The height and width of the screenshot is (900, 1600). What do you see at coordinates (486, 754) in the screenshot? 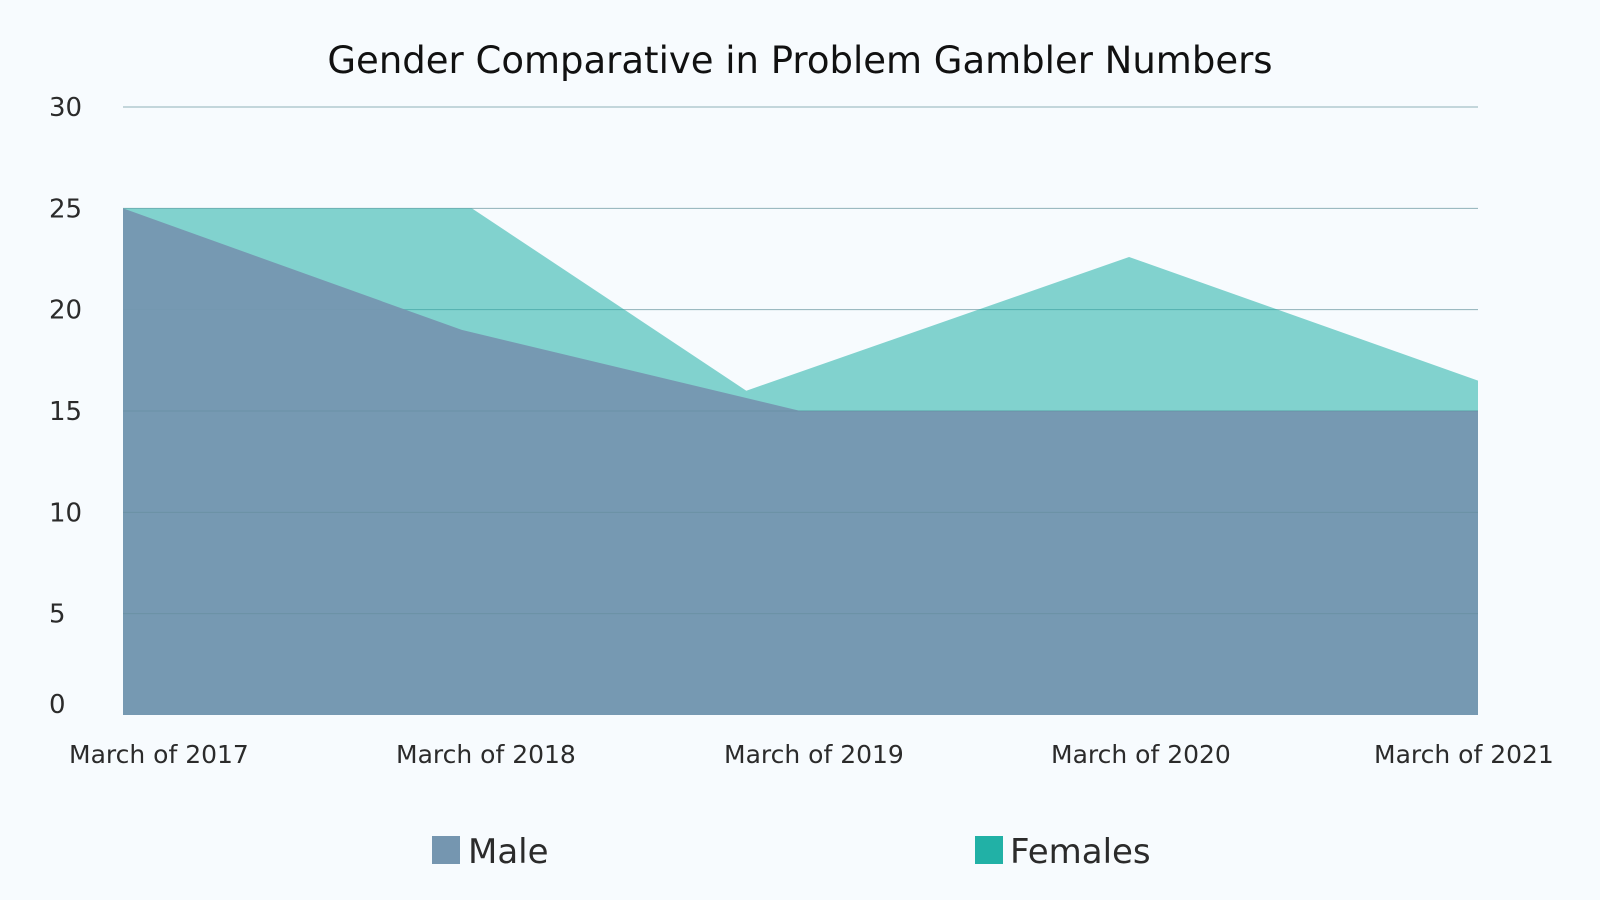
I see `x-category-label: March of 2018` at bounding box center [486, 754].